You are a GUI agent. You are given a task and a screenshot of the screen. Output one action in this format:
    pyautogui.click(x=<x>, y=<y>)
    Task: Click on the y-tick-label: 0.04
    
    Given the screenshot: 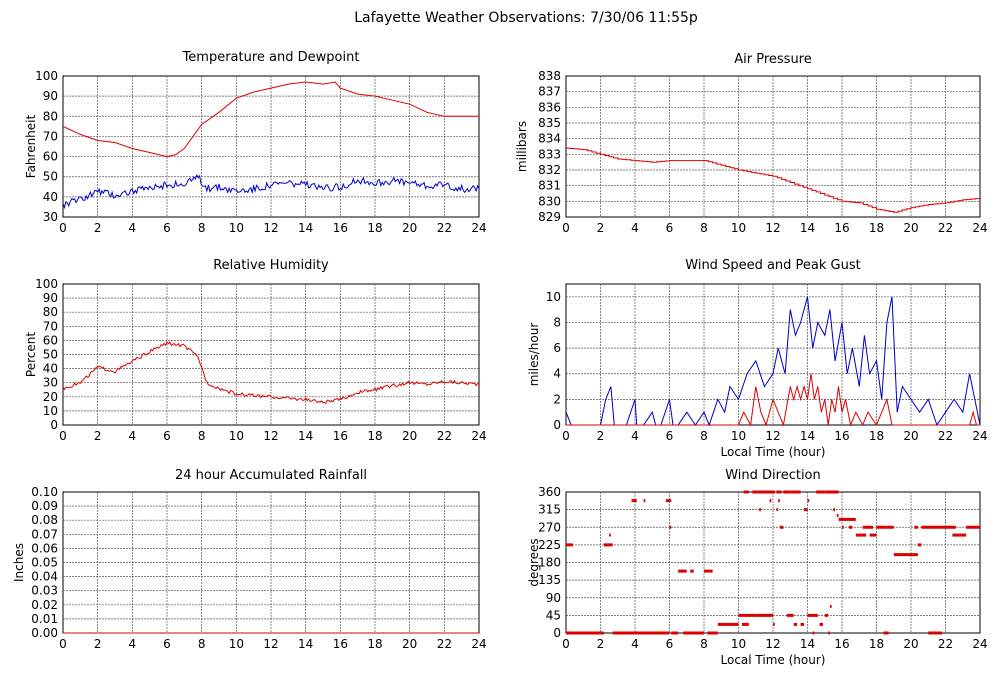 What is the action you would take?
    pyautogui.click(x=44, y=577)
    